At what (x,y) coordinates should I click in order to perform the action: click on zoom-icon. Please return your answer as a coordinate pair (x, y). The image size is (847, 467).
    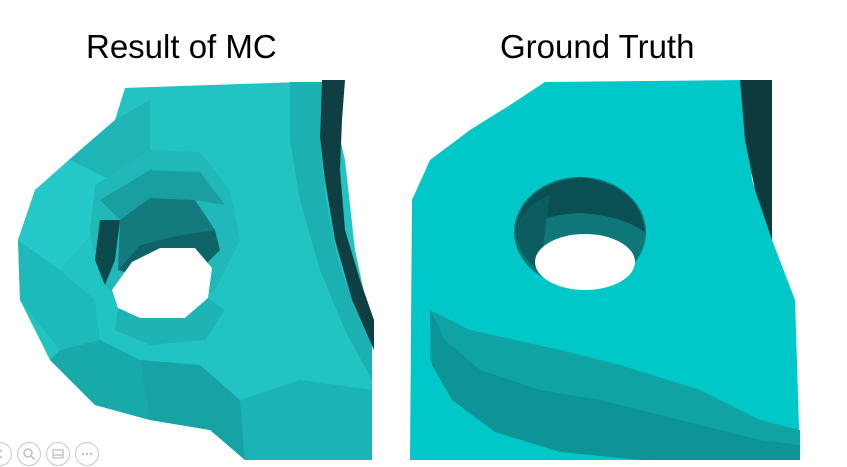
    Looking at the image, I should click on (29, 454).